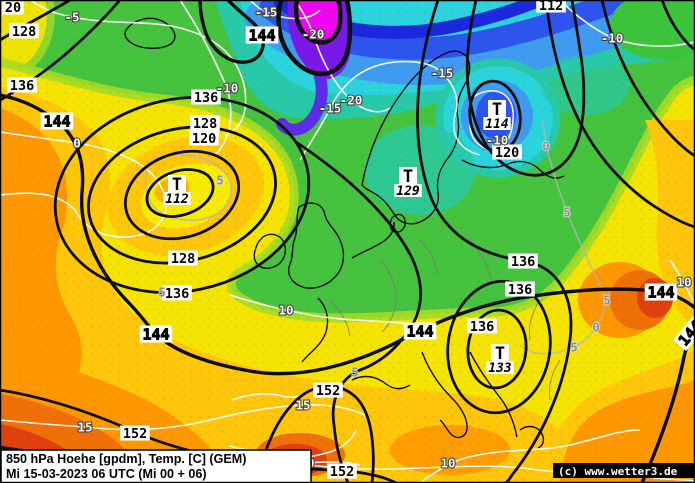 This screenshot has width=695, height=483. What do you see at coordinates (618, 471) in the screenshot?
I see `copyright-text: (c) www.wetter3.de` at bounding box center [618, 471].